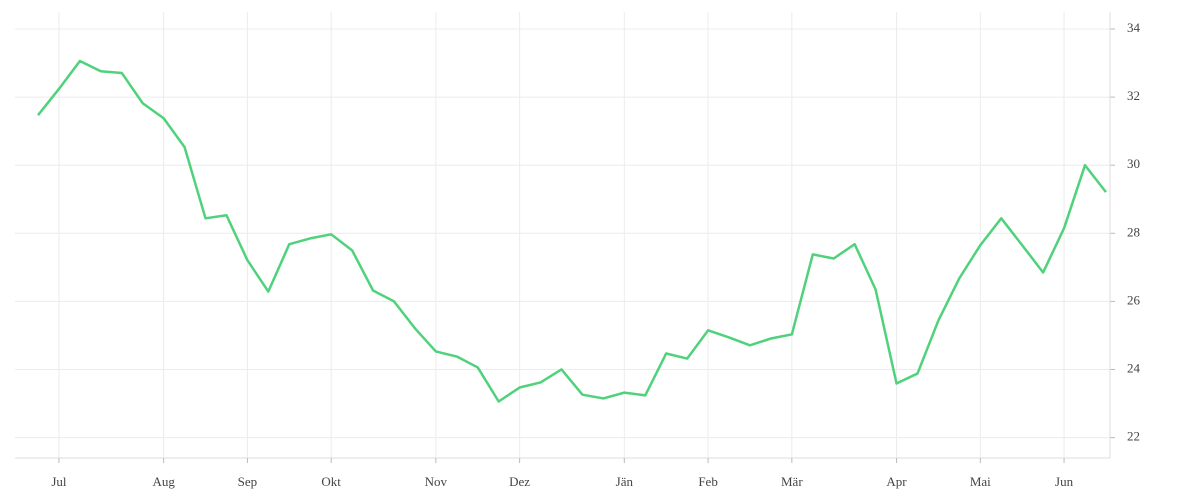 Image resolution: width=1200 pixels, height=500 pixels. What do you see at coordinates (1133, 95) in the screenshot?
I see `y-tick-label: 32` at bounding box center [1133, 95].